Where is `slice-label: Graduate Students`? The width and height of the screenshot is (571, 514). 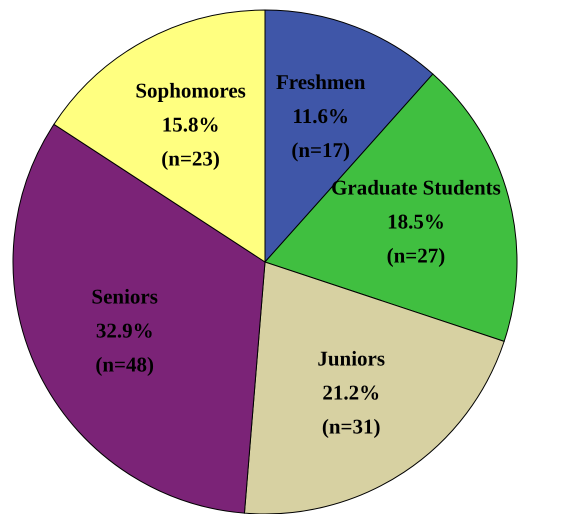 slice-label: Graduate Students is located at coordinates (416, 188).